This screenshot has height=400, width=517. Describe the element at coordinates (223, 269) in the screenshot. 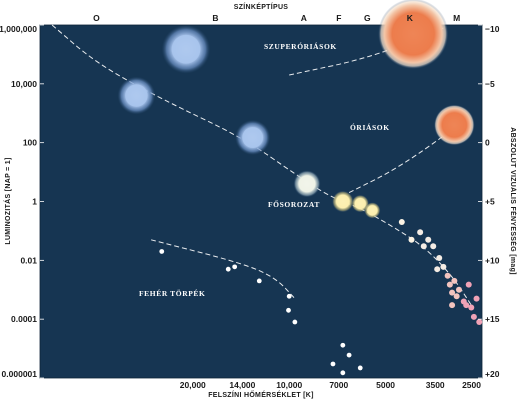

I see `guide-line-white-dwarfs` at that location.